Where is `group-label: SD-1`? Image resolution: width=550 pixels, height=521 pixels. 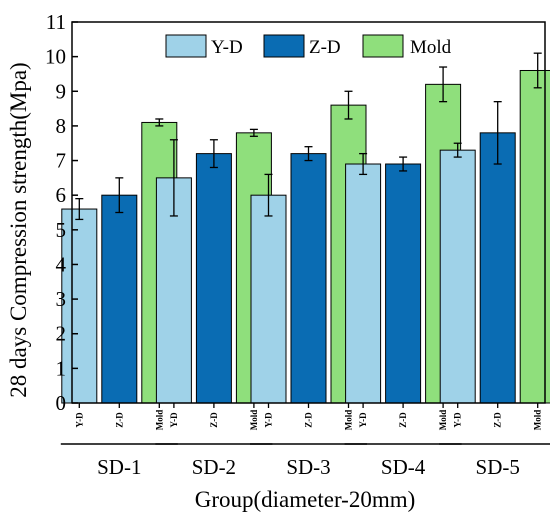 group-label: SD-1 is located at coordinates (119, 467).